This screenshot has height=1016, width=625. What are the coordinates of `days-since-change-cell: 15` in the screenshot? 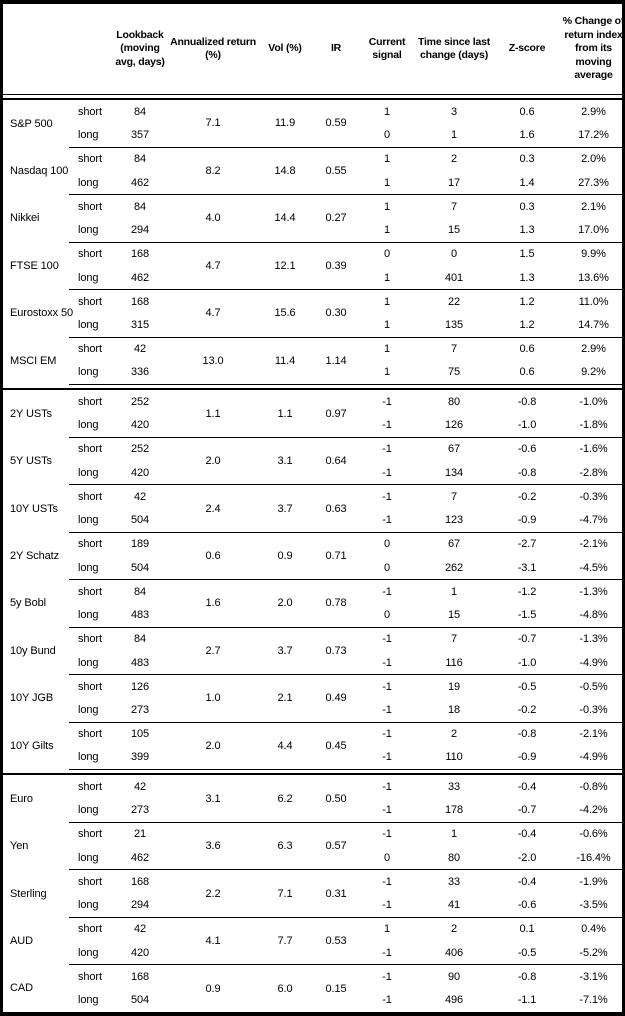 It's located at (454, 615).